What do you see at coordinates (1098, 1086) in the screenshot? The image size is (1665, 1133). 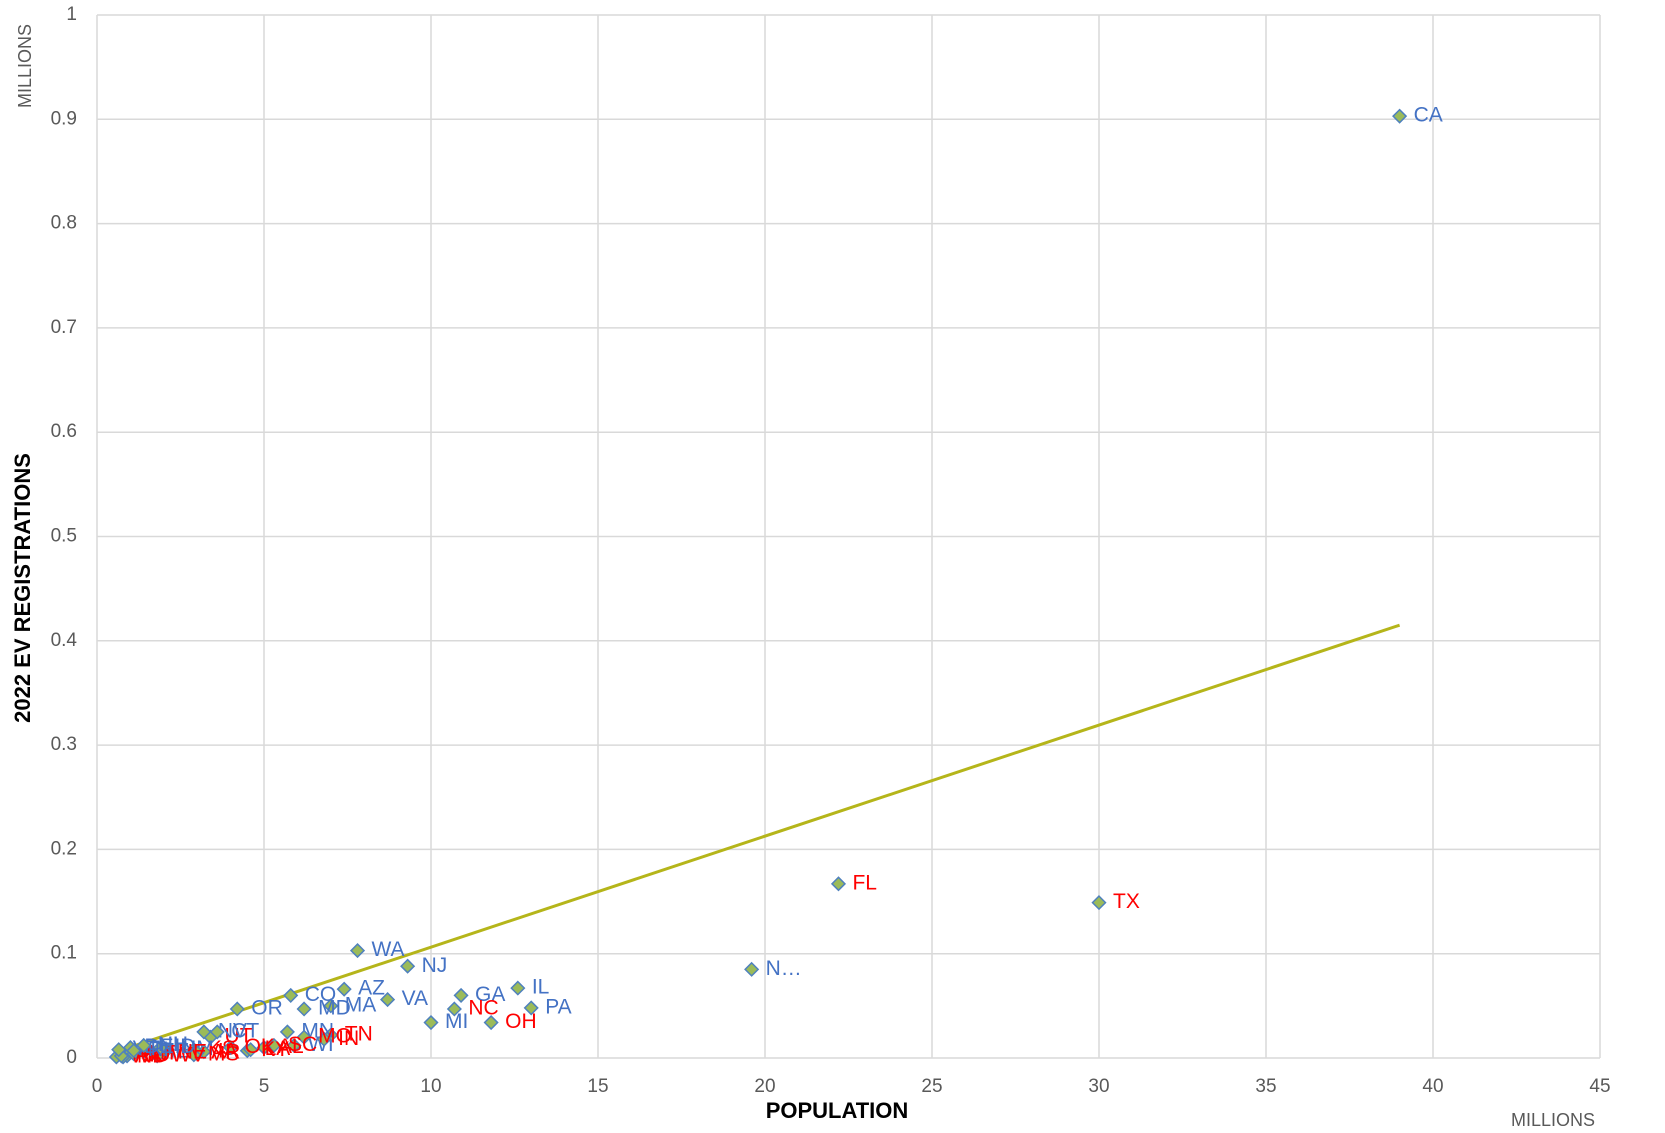 I see `x-tick-label: 30` at bounding box center [1098, 1086].